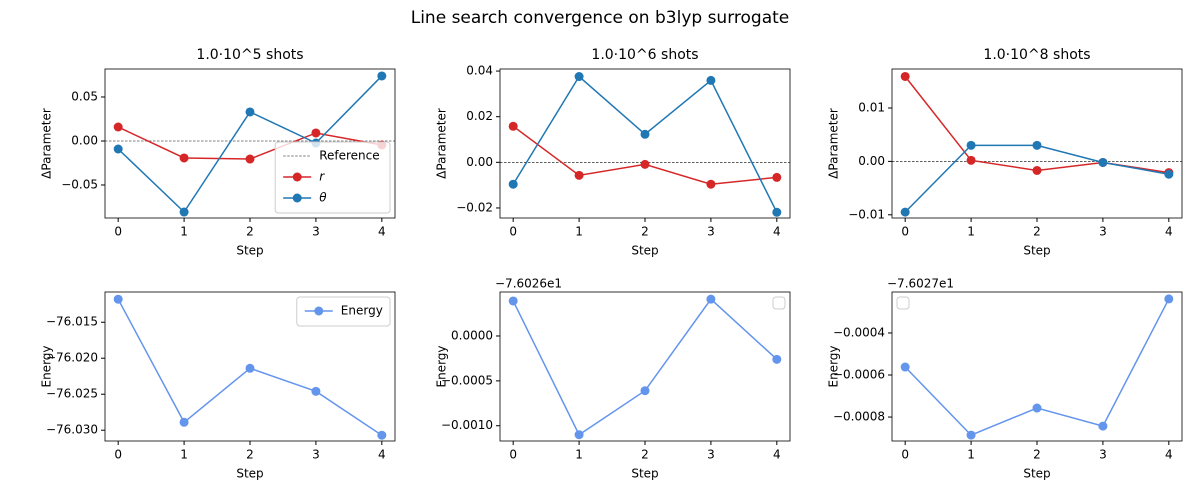 The height and width of the screenshot is (500, 1200). What do you see at coordinates (472, 335) in the screenshot?
I see `y-tick-label: 0.0000` at bounding box center [472, 335].